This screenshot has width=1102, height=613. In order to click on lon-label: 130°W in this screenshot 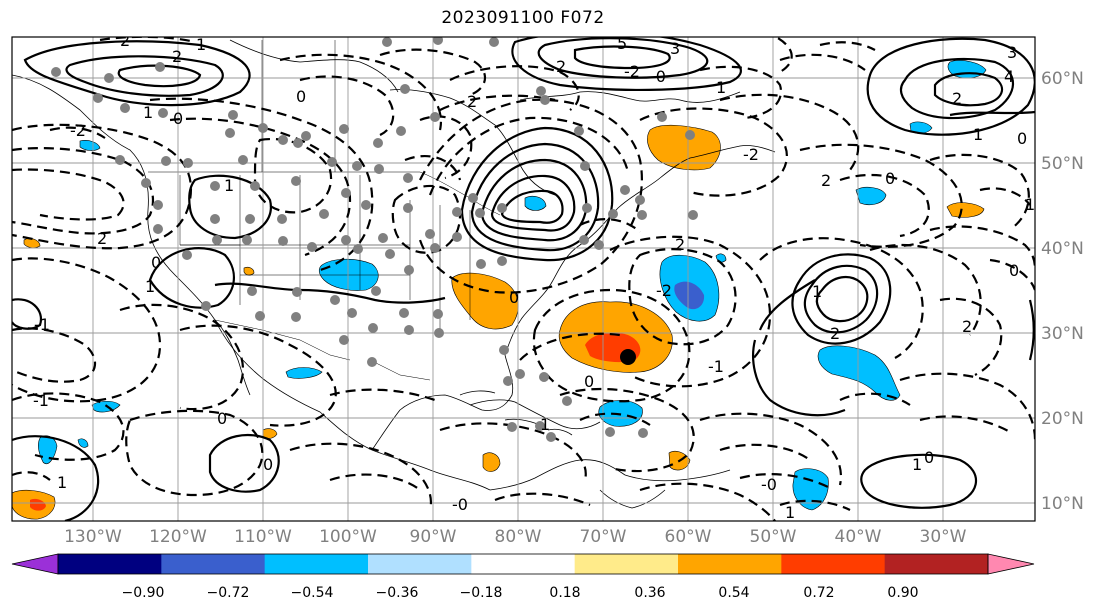, I will do `click(93, 537)`.